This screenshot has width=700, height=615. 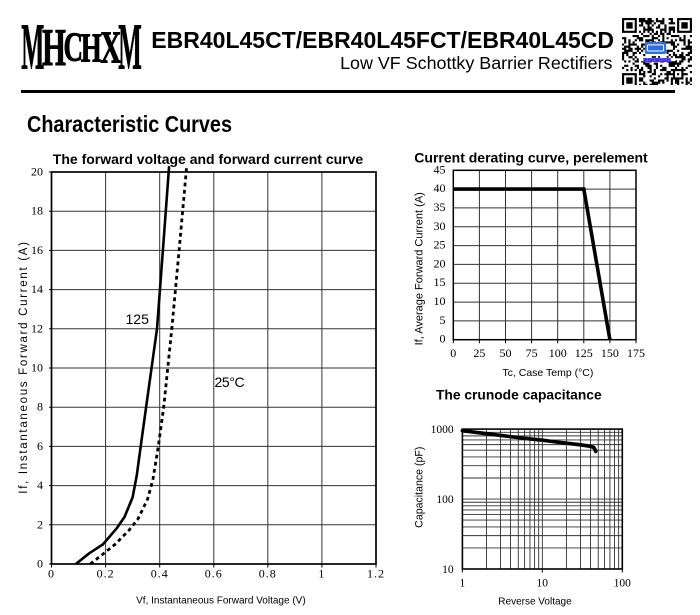 I want to click on svg-text:If, Instantaneous Forward Curr: If, Instantaneous Forward Current (A), so click(x=24, y=366).